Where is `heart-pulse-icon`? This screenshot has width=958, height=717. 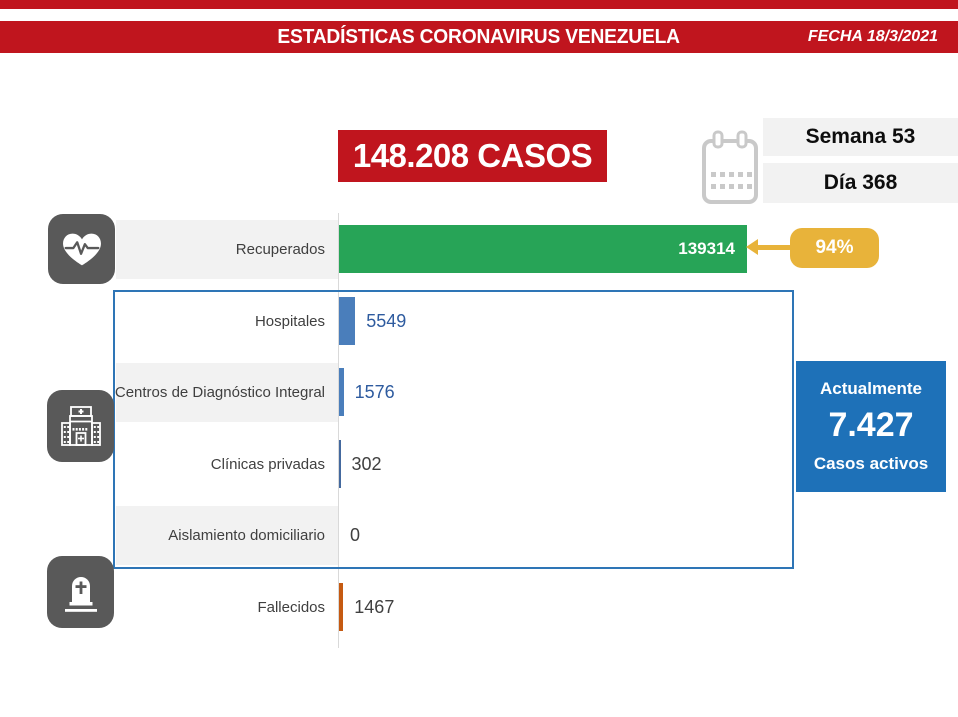 heart-pulse-icon is located at coordinates (81, 249).